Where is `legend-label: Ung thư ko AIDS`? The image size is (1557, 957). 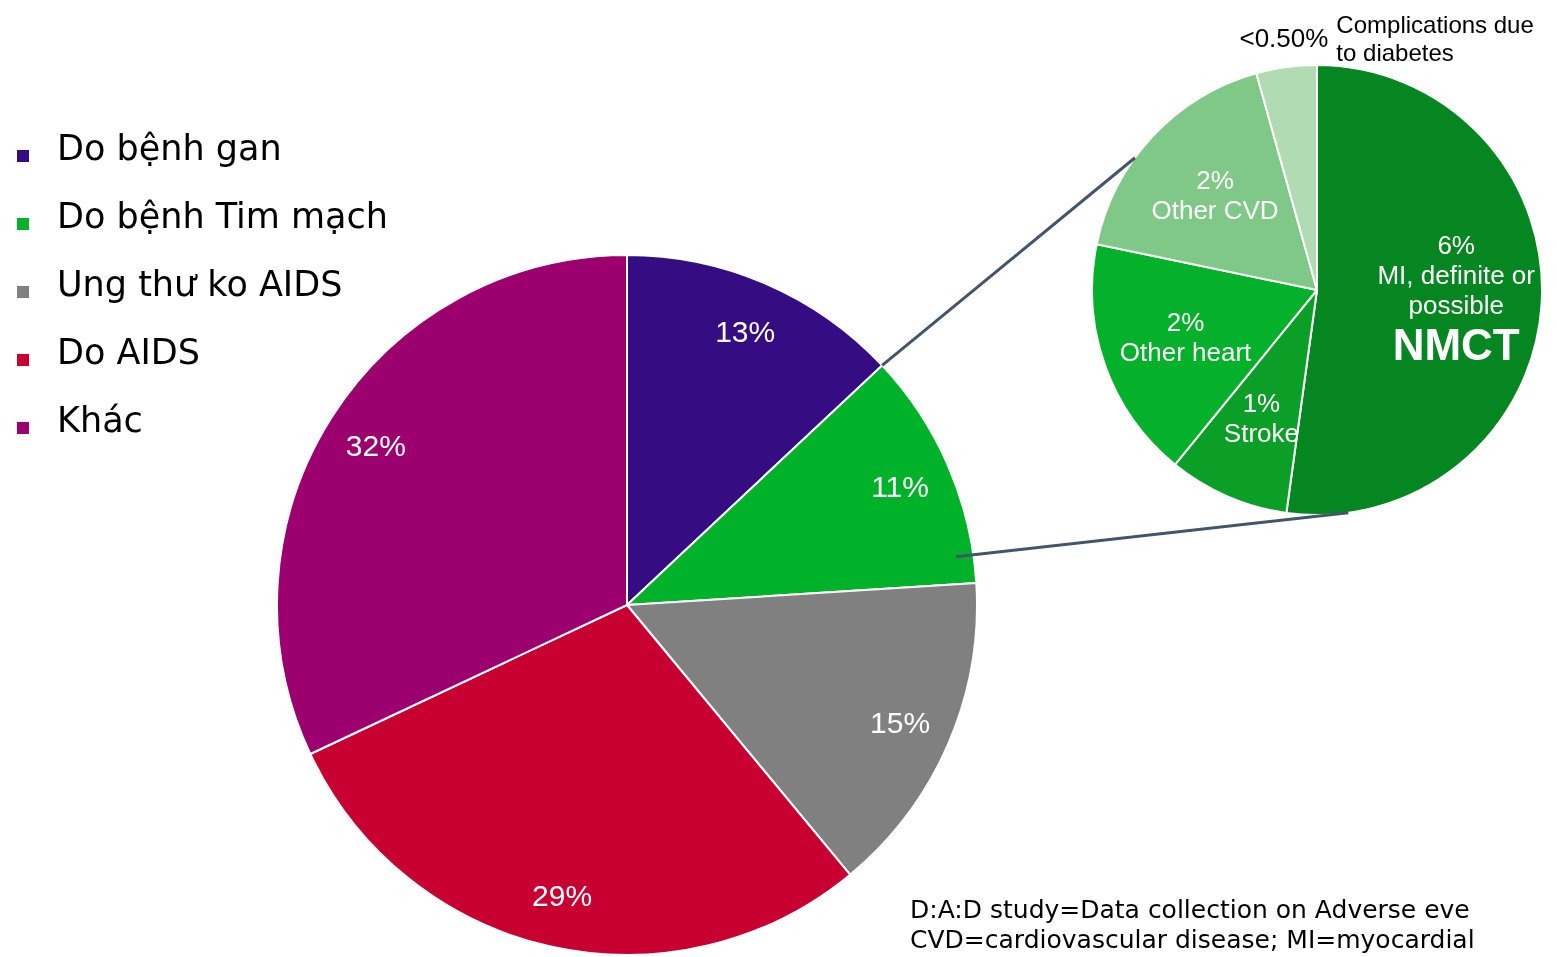 legend-label: Ung thư ko AIDS is located at coordinates (200, 284).